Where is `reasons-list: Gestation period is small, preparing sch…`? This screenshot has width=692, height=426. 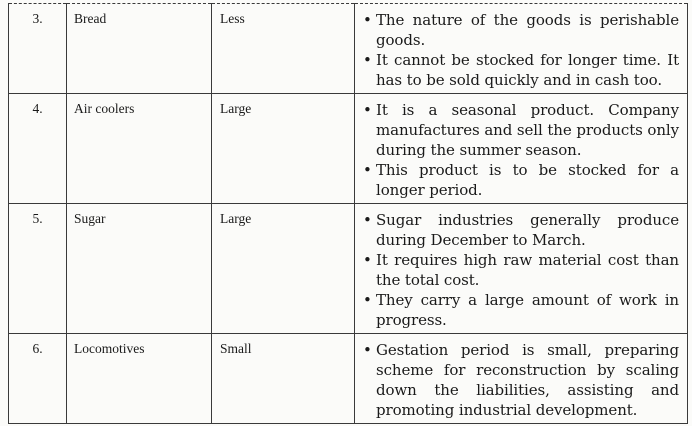 reasons-list: Gestation period is small, preparing sch… is located at coordinates (521, 378).